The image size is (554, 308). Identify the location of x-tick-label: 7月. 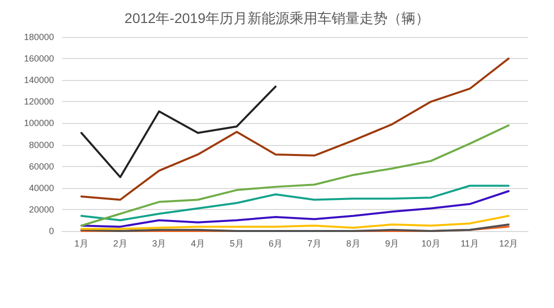
(314, 243).